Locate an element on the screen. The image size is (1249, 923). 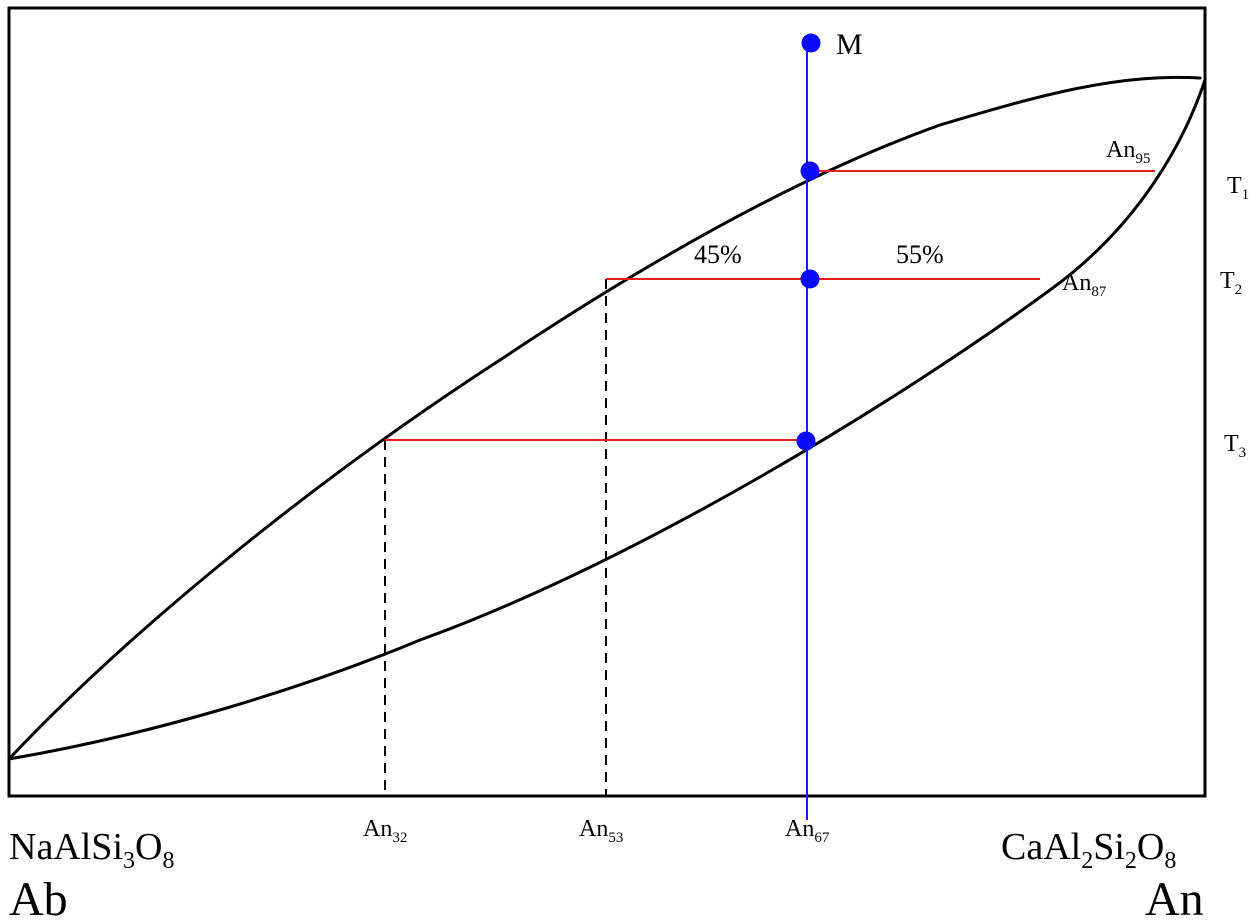
endmember-left-formula: NaAlSi3O8 is located at coordinates (91, 850).